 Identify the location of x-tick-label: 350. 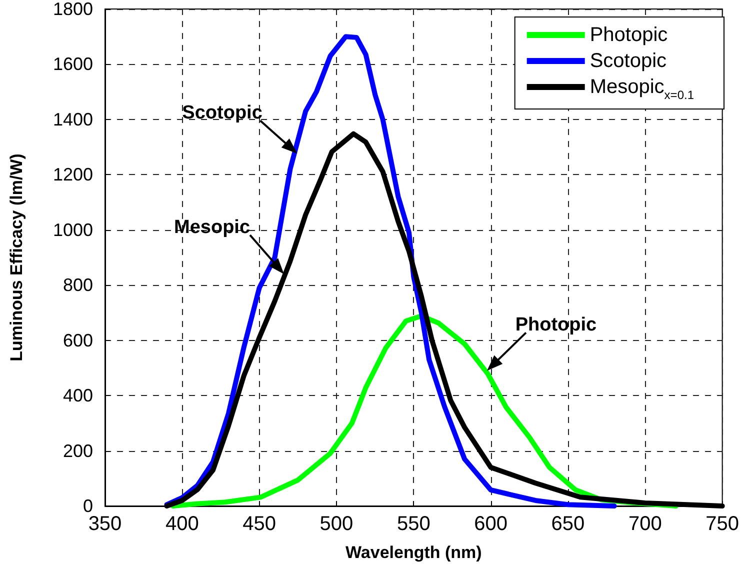
(105, 524).